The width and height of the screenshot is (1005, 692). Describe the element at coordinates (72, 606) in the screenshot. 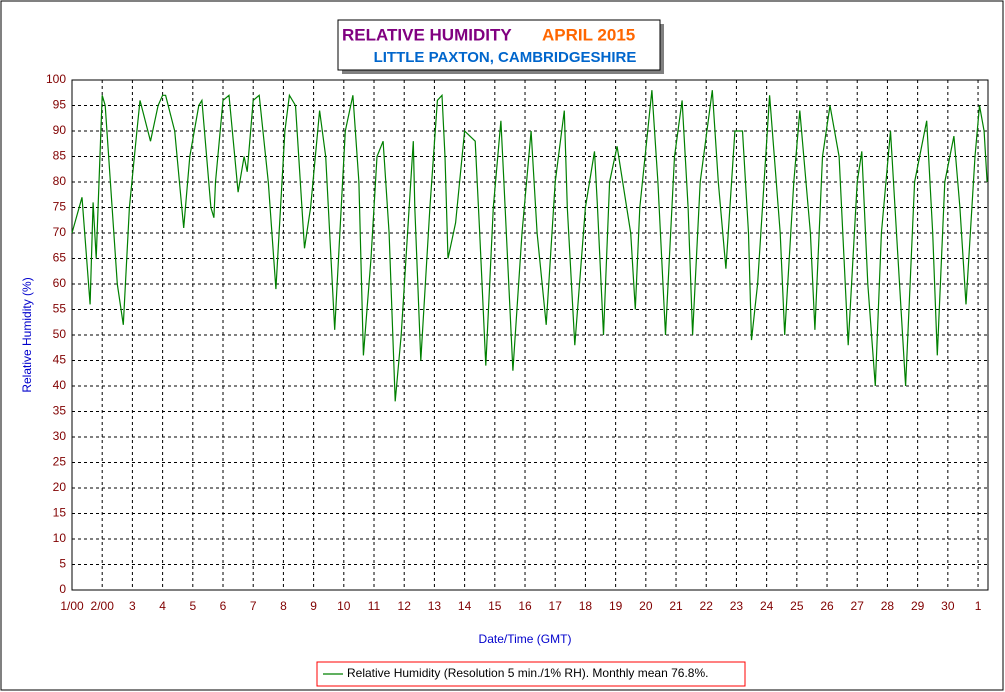

I see `x-tick-label: 1/00` at that location.